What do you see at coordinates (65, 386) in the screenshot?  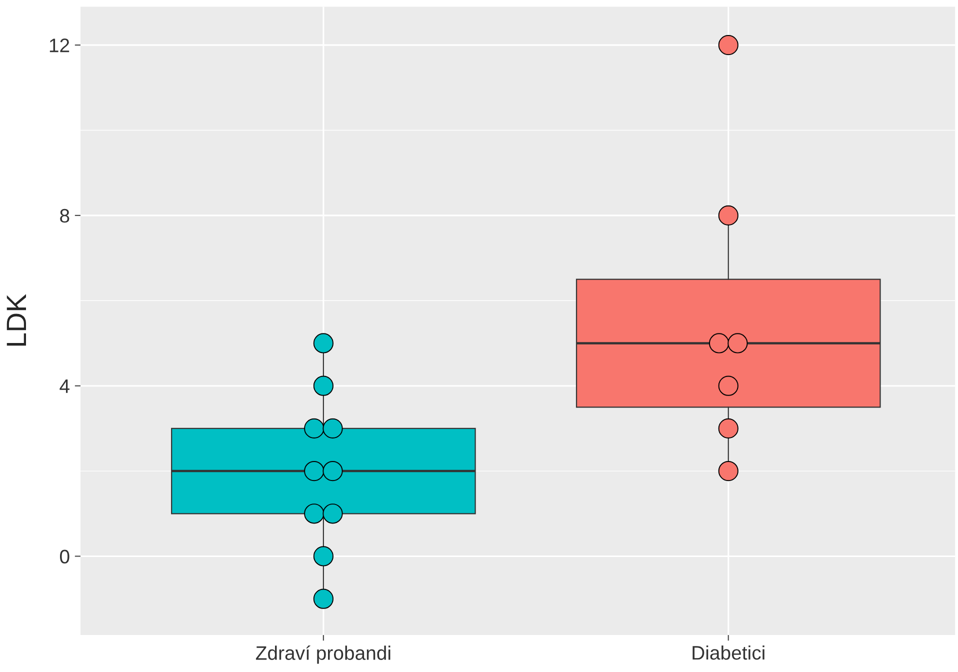 I see `y-tick-label: 4` at bounding box center [65, 386].